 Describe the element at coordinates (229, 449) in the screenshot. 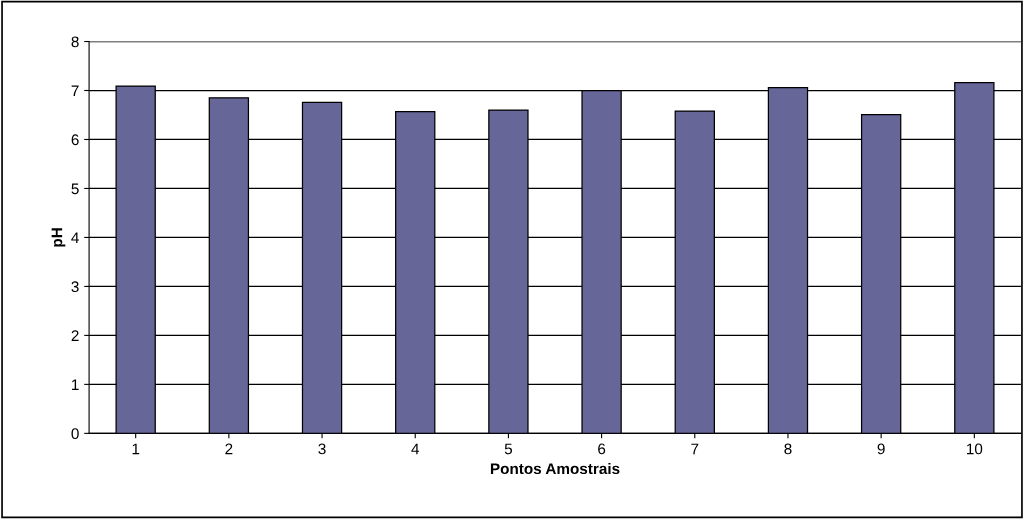

I see `x-tick-label: 2` at that location.